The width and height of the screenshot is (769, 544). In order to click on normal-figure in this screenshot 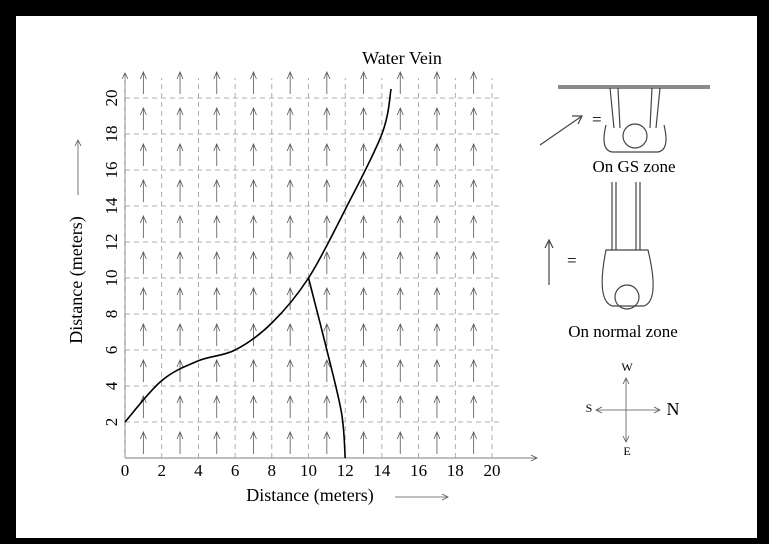, I will do `click(599, 246)`.